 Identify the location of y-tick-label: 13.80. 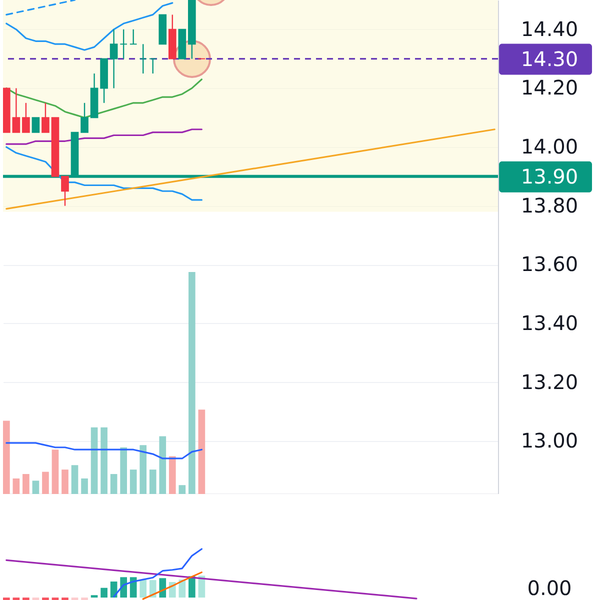
(549, 205).